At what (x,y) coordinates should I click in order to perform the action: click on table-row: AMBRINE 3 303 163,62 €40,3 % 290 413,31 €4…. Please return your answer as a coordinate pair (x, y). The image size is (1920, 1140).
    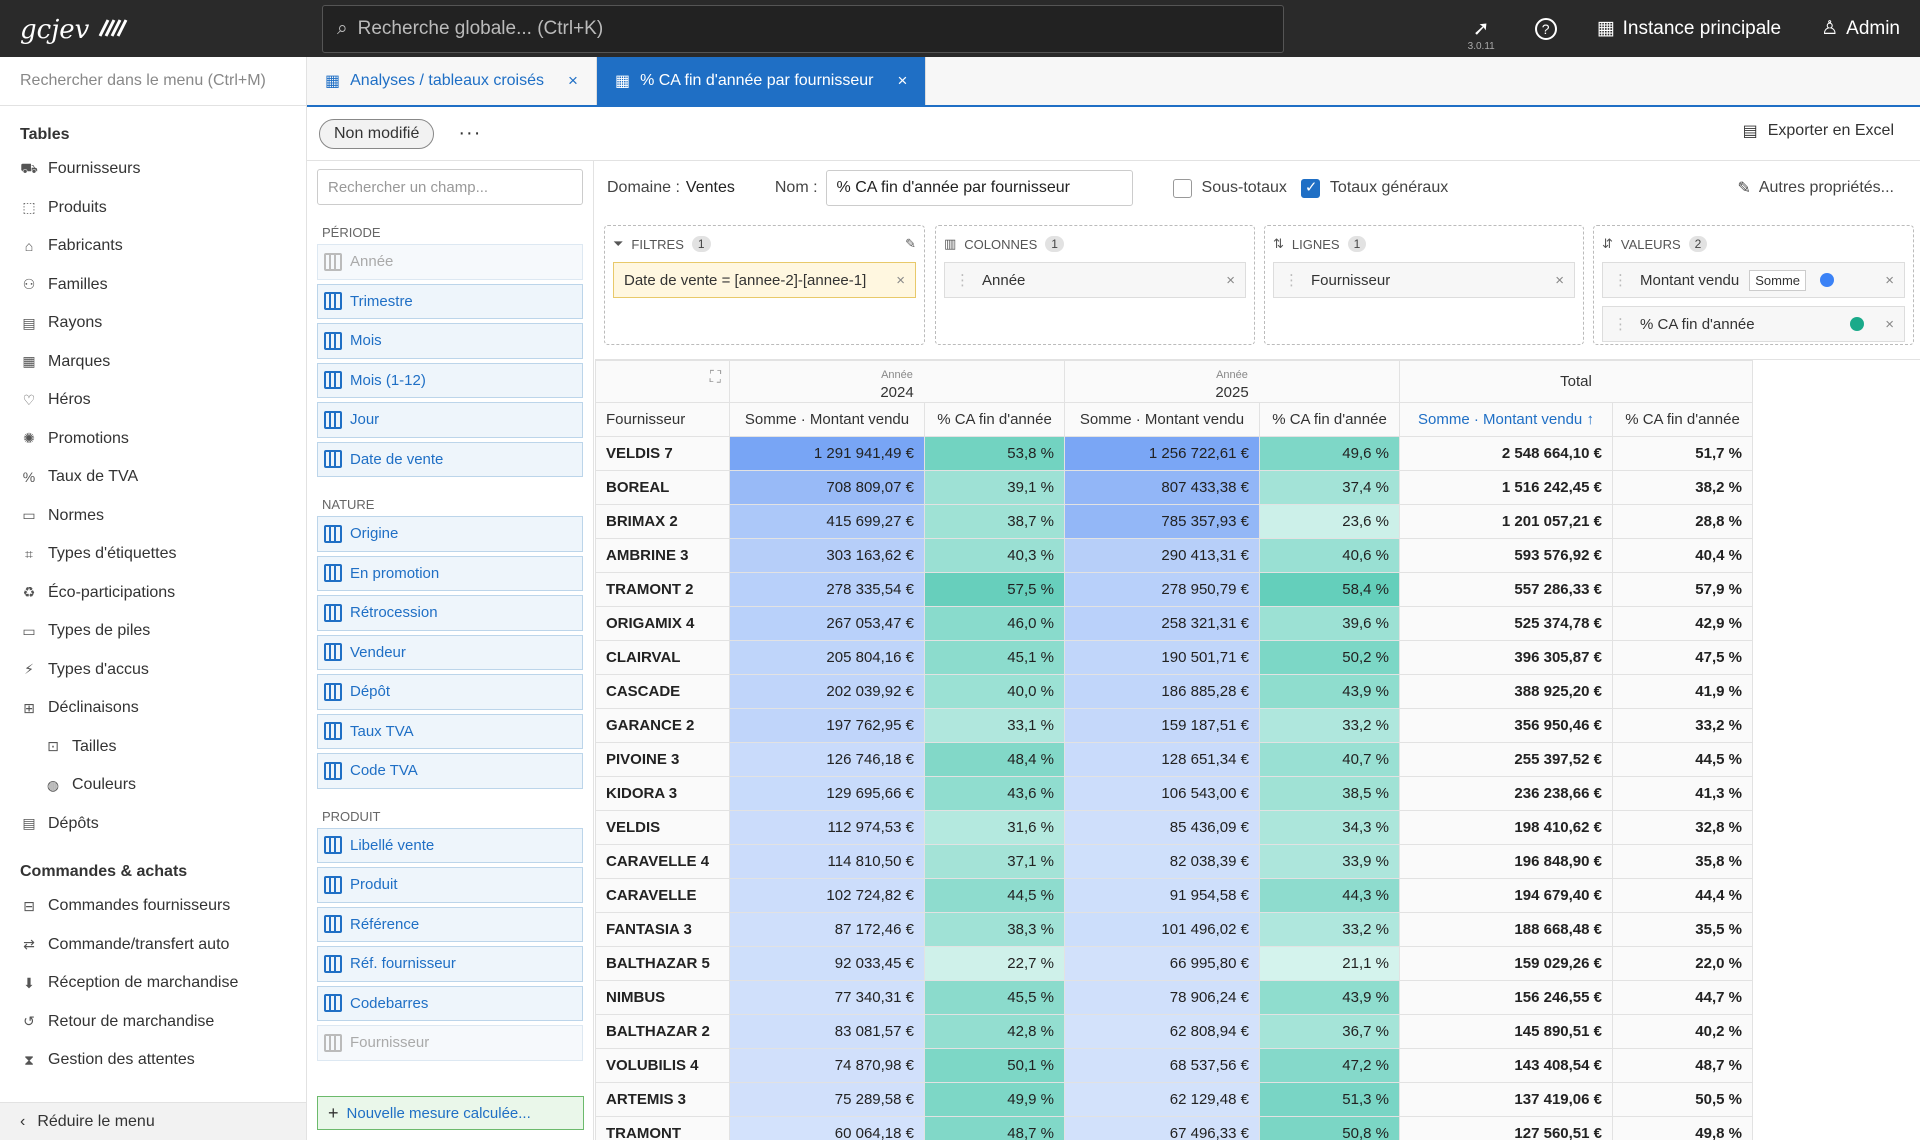
    Looking at the image, I should click on (1174, 555).